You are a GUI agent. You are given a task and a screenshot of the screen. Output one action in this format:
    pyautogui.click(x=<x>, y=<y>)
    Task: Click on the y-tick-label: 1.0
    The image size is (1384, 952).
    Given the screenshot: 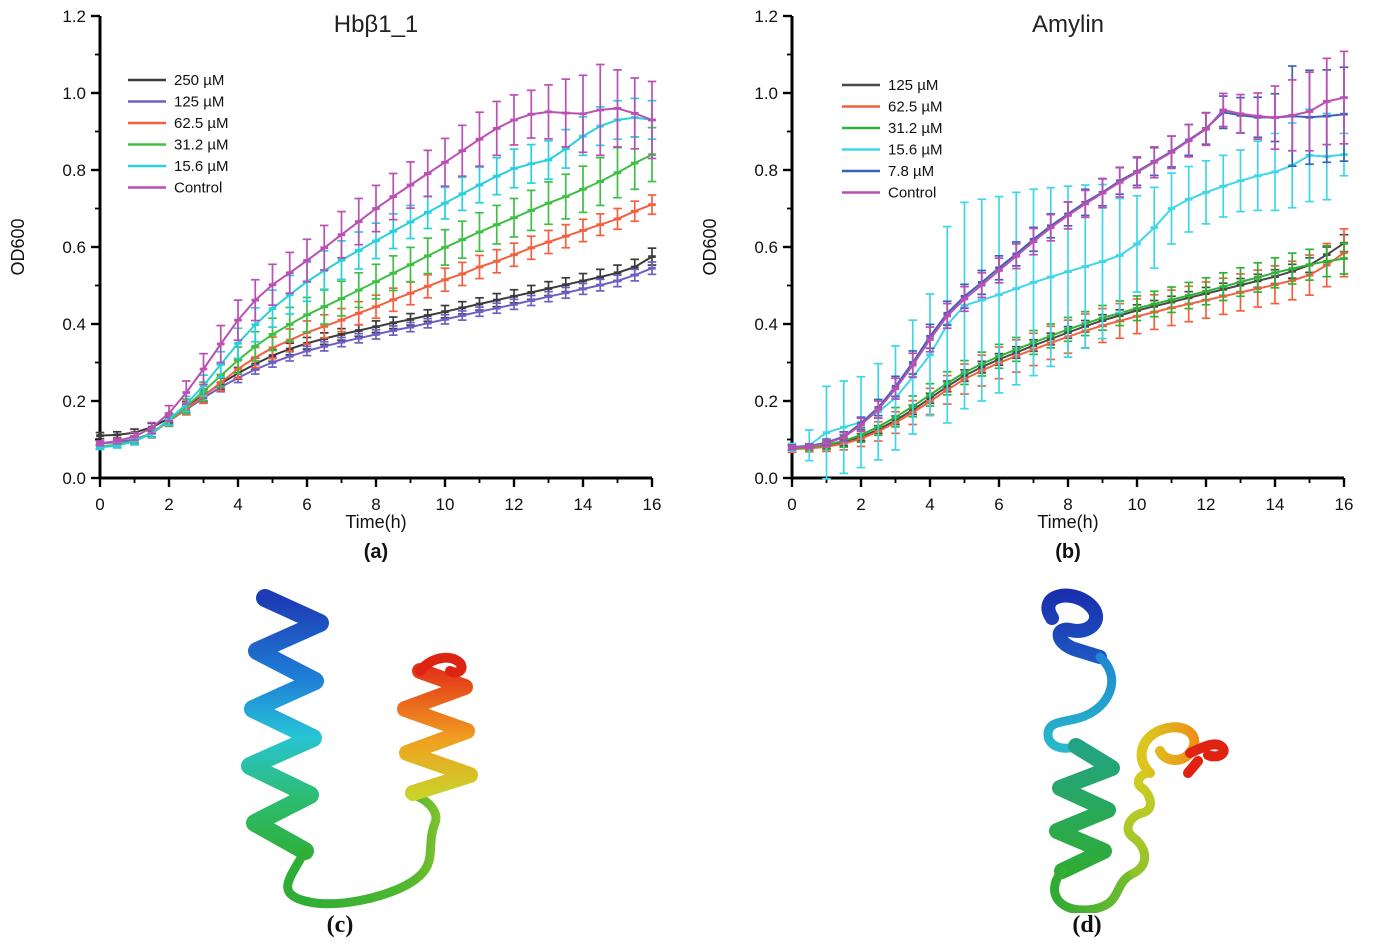 What is the action you would take?
    pyautogui.click(x=766, y=93)
    